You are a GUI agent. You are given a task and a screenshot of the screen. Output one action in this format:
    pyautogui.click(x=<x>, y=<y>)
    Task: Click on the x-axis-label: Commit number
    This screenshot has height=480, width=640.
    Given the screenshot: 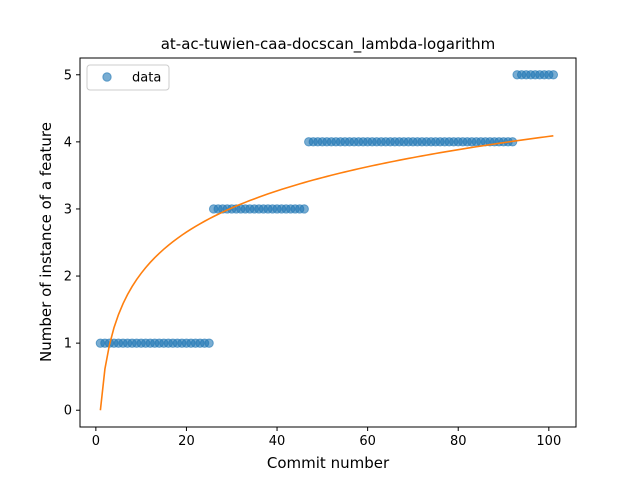 What is the action you would take?
    pyautogui.click(x=328, y=463)
    